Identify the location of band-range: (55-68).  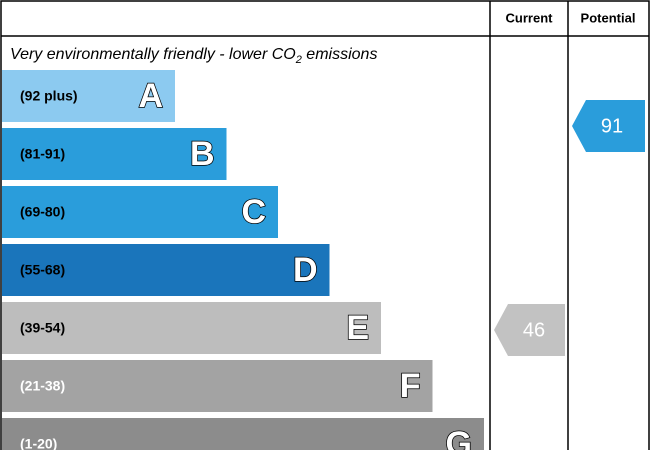
(42, 270).